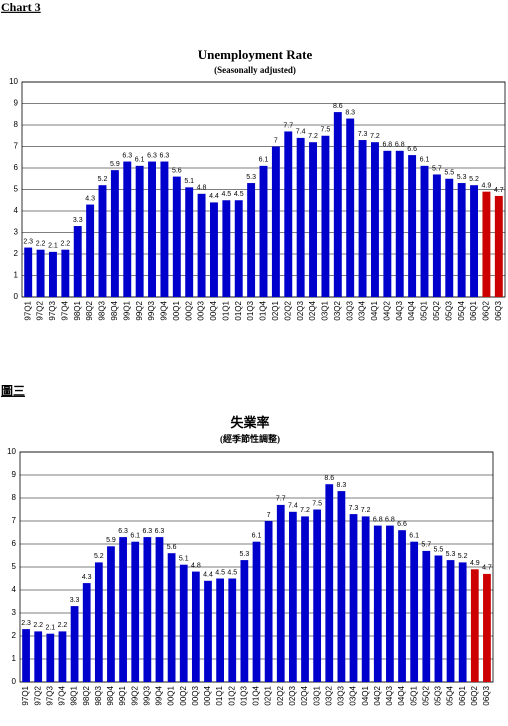 The image size is (508, 726). What do you see at coordinates (341, 695) in the screenshot?
I see `x-tick-label: 03Q3` at bounding box center [341, 695].